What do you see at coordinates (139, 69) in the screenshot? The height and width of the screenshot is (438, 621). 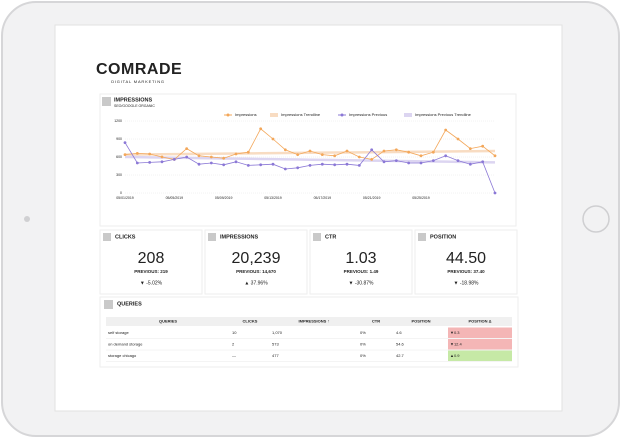 I see `logo: COMRADE` at bounding box center [139, 69].